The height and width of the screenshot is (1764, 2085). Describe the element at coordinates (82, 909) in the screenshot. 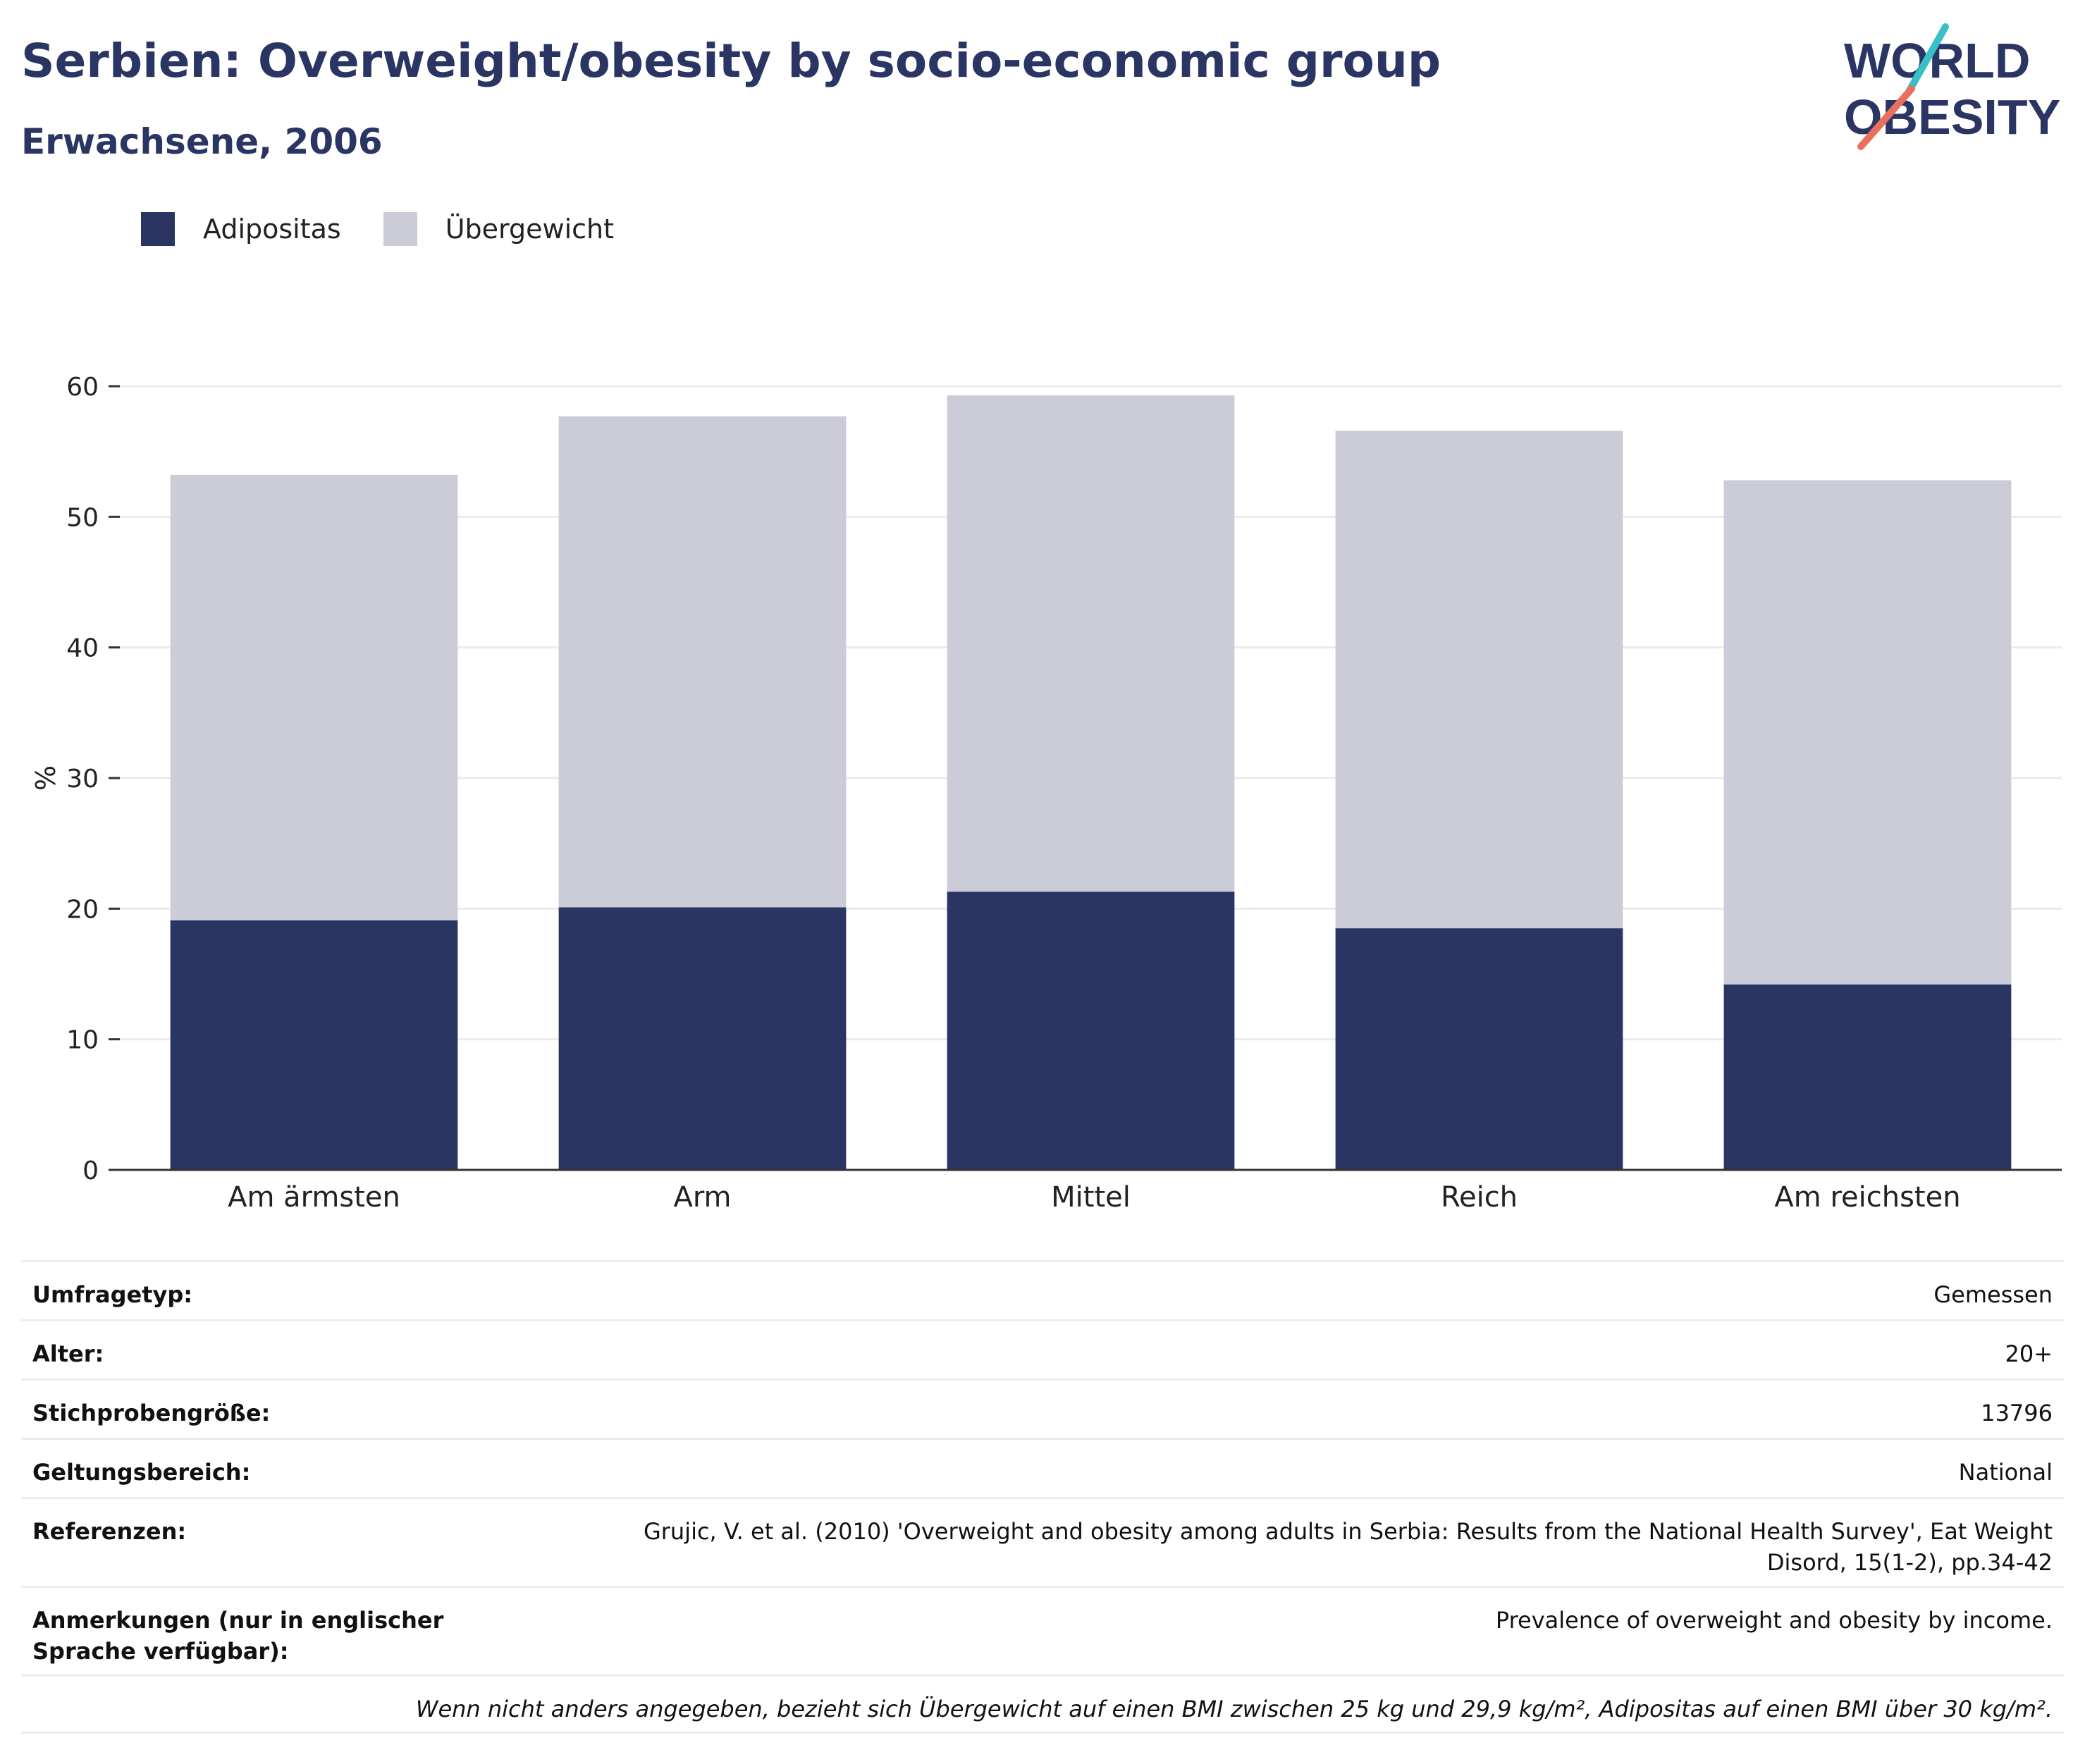

I see `y-tick-label: 20` at that location.